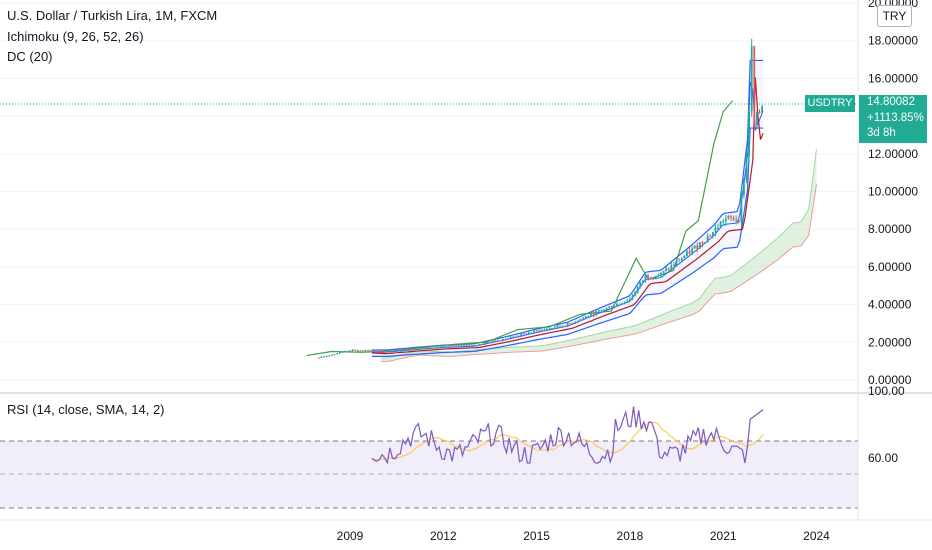 Image resolution: width=932 pixels, height=550 pixels. Describe the element at coordinates (816, 536) in the screenshot. I see `time-tick-label: 2024` at that location.